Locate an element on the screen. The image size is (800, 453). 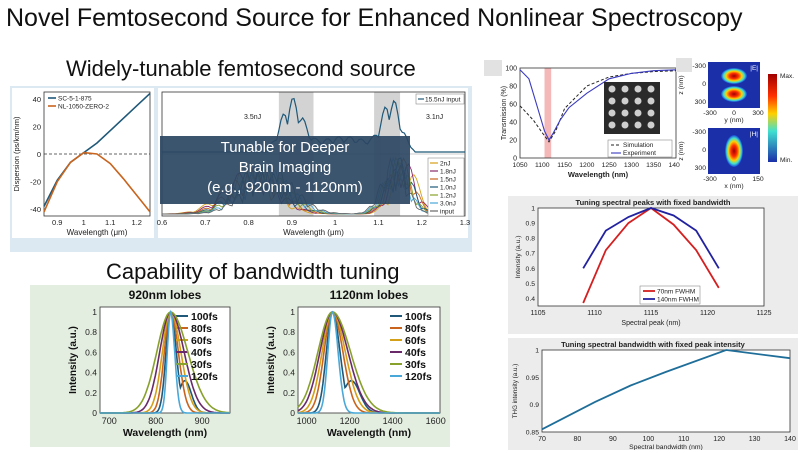
lobes1120-ytick: 0.2 is located at coordinates (289, 393).